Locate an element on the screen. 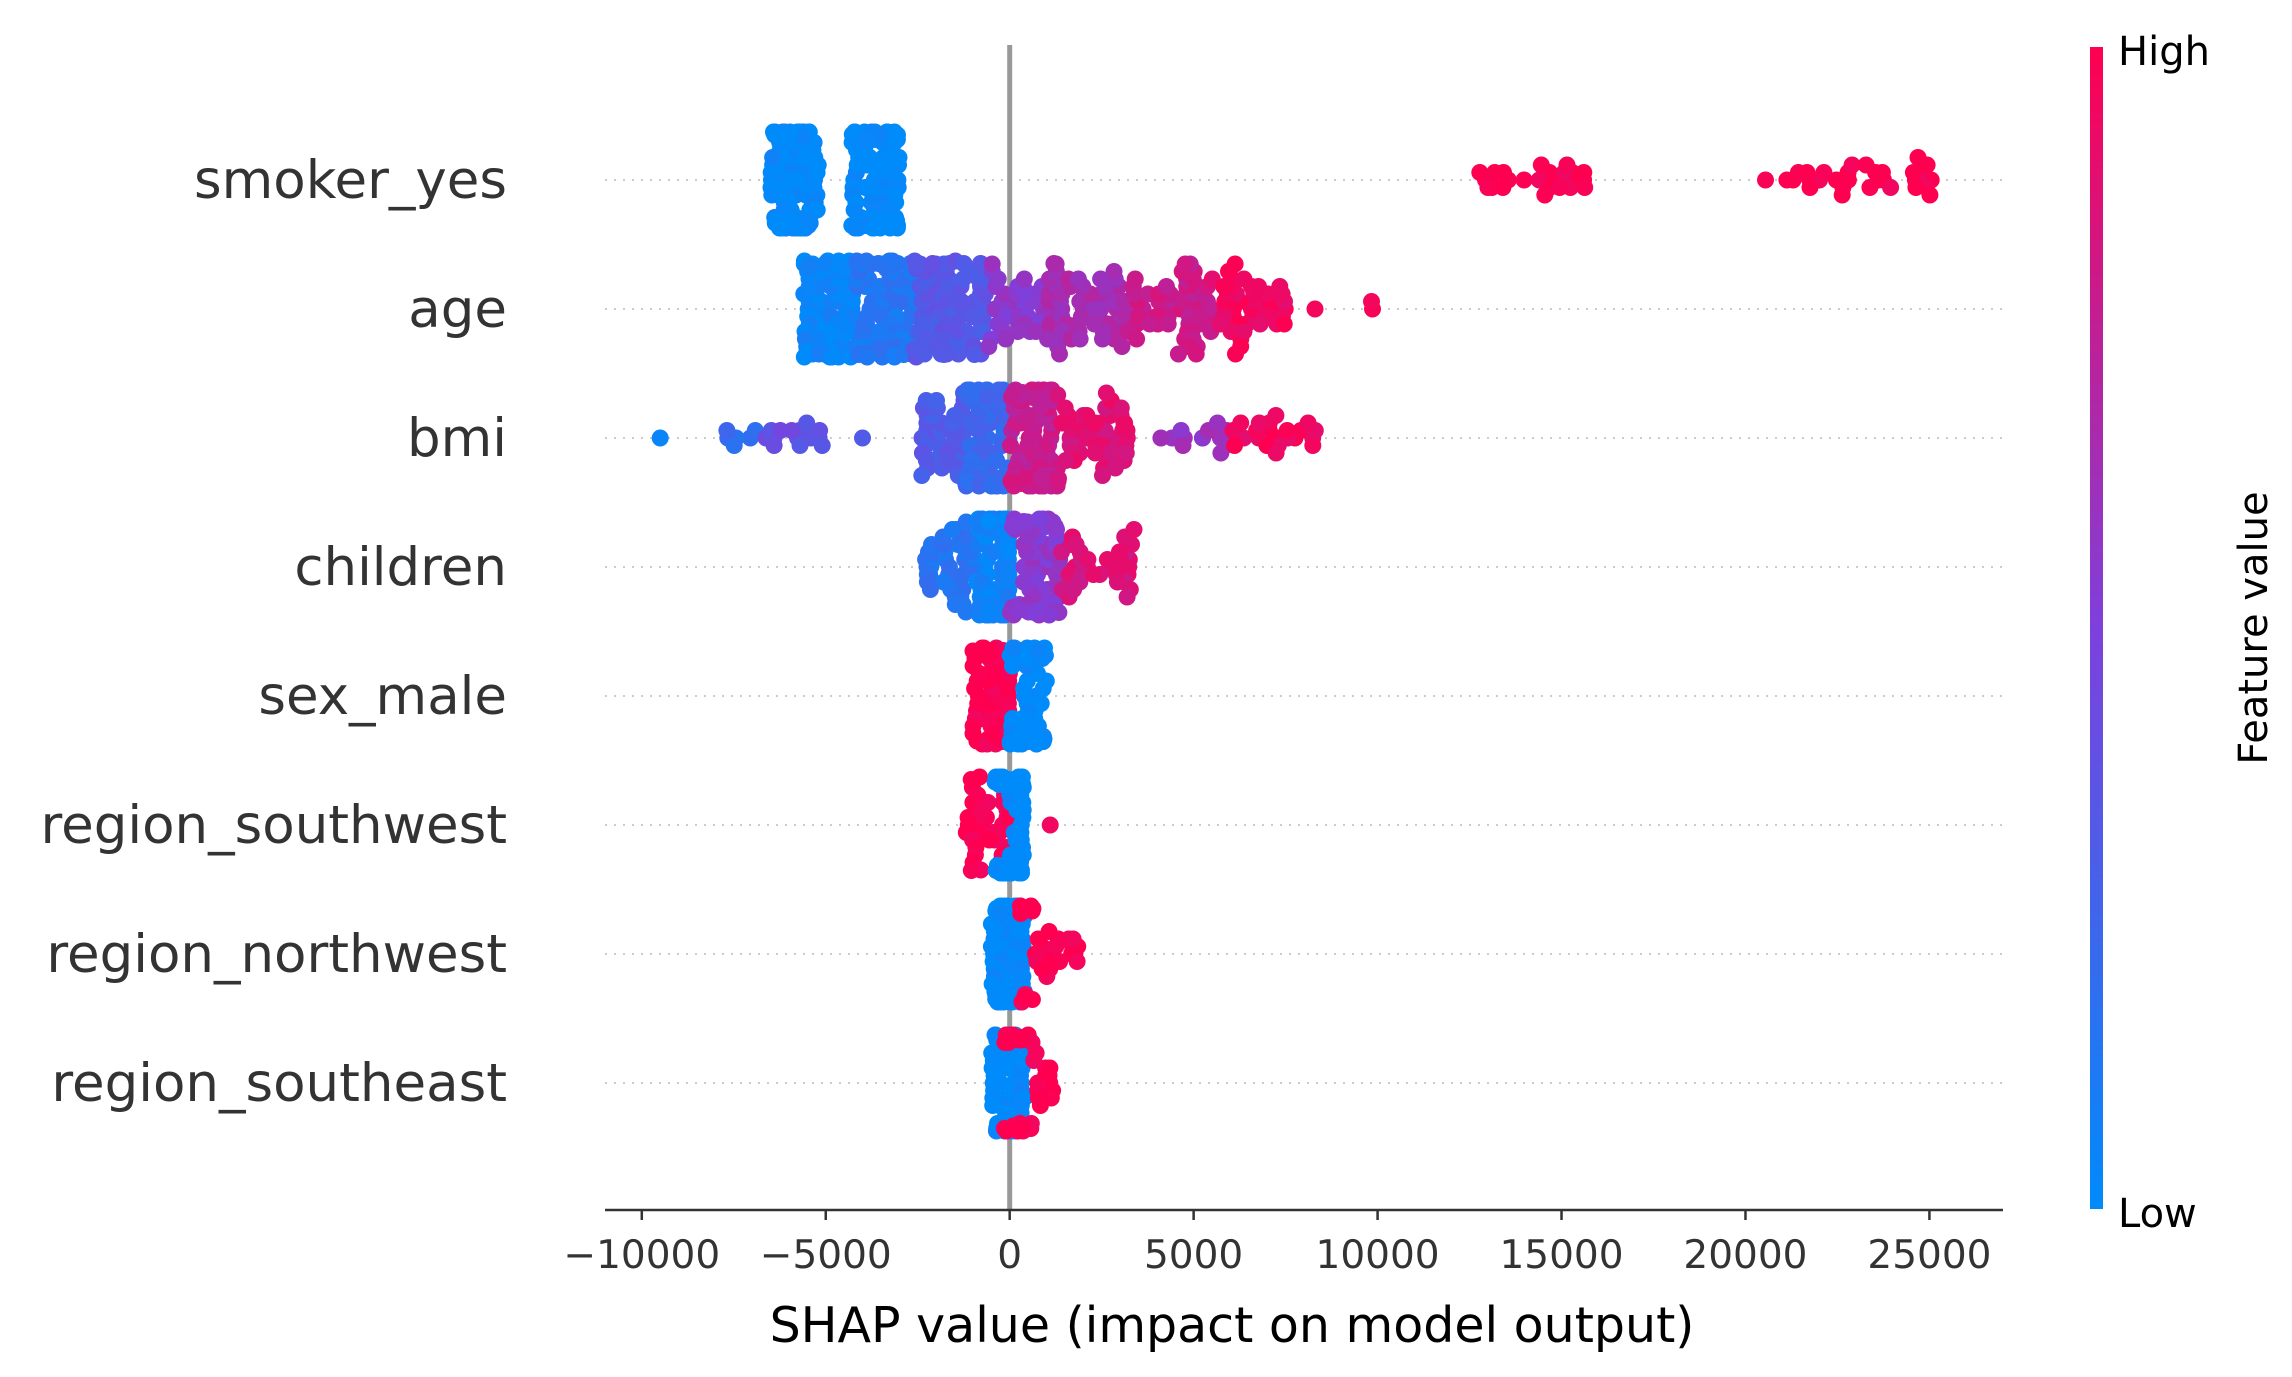  x-tick-label: −10000 is located at coordinates (641, 1255).